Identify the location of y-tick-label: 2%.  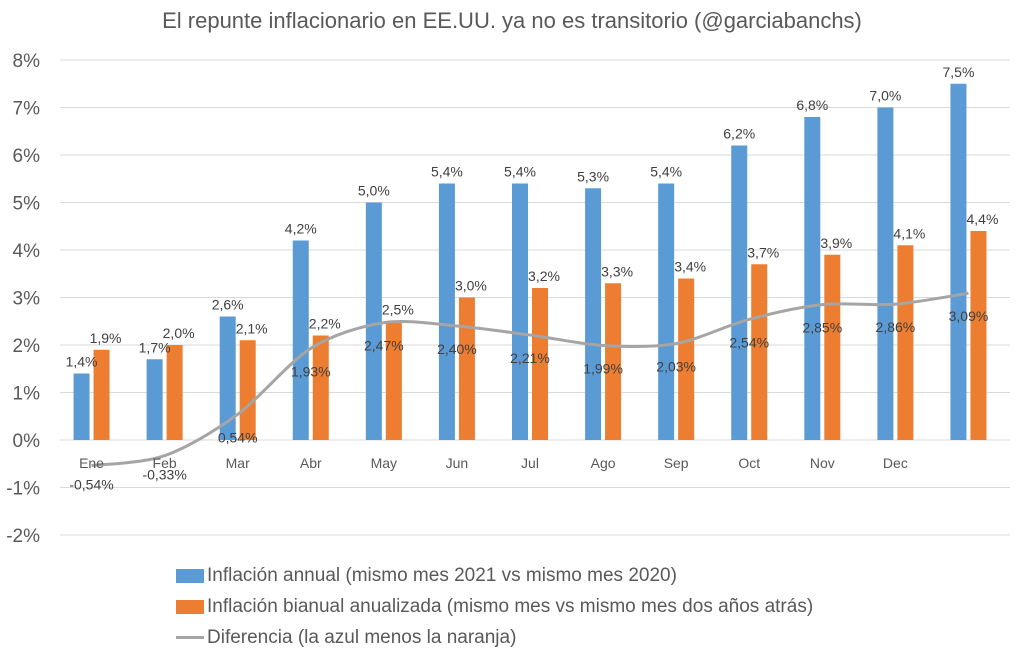
(27, 346).